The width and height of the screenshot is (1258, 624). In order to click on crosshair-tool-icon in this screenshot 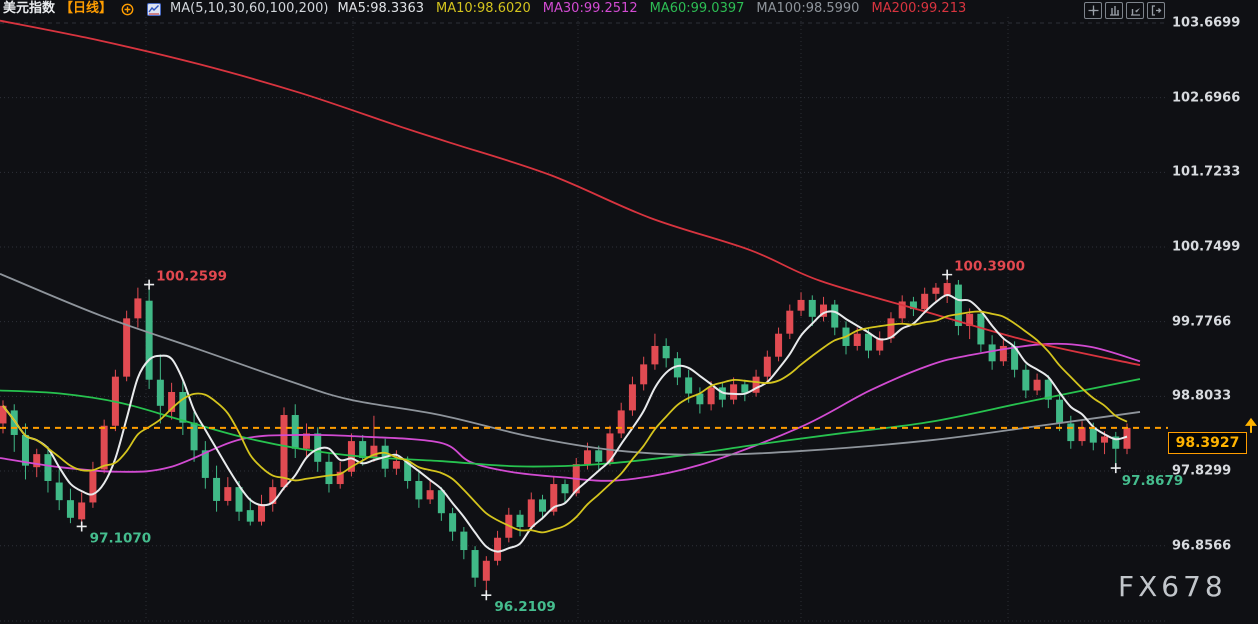, I will do `click(1093, 10)`.